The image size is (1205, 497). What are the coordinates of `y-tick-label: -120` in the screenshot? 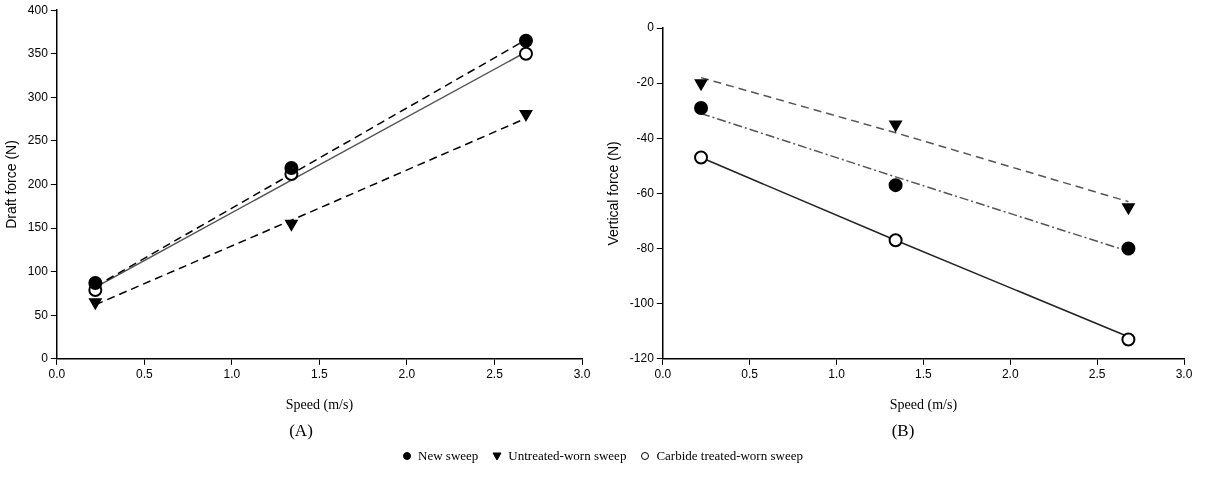 It's located at (642, 358).